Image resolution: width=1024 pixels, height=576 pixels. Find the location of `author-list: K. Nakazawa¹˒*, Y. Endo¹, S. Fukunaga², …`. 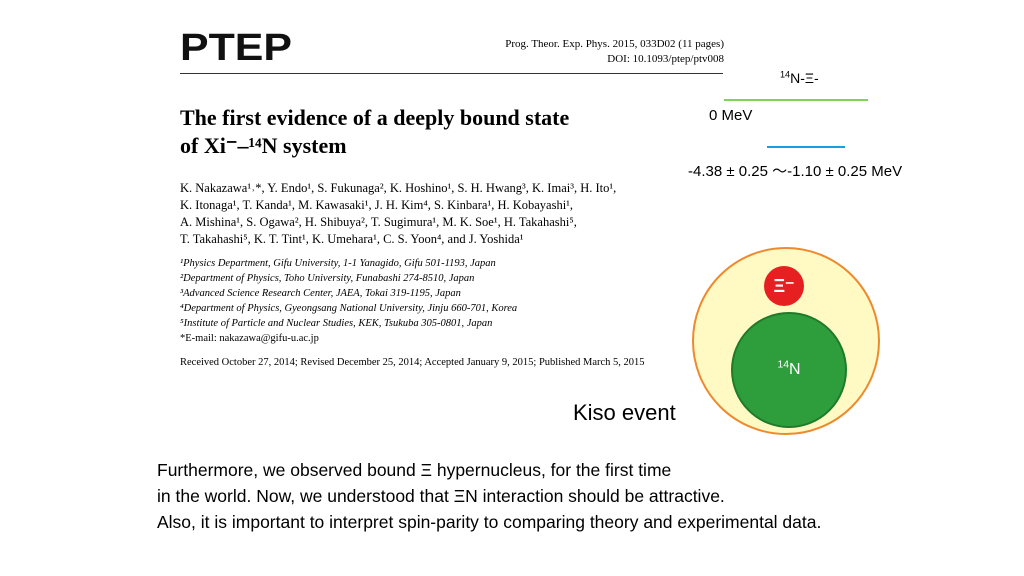

author-list: K. Nakazawa¹˒*, Y. Endo¹, S. Fukunaga², … is located at coordinates (440, 214).